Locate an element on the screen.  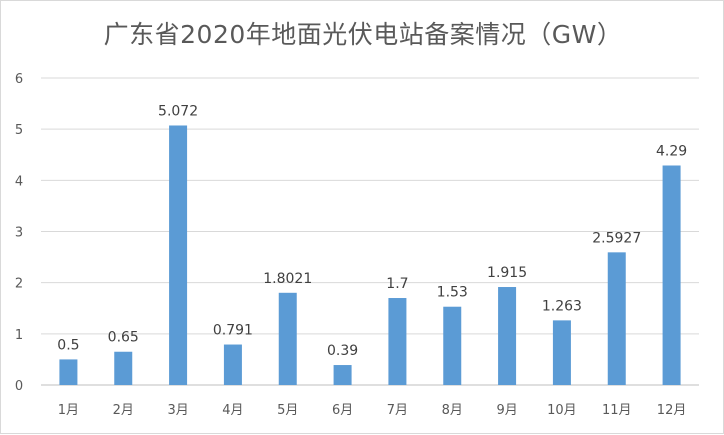
data-label: 0.39 is located at coordinates (342, 351).